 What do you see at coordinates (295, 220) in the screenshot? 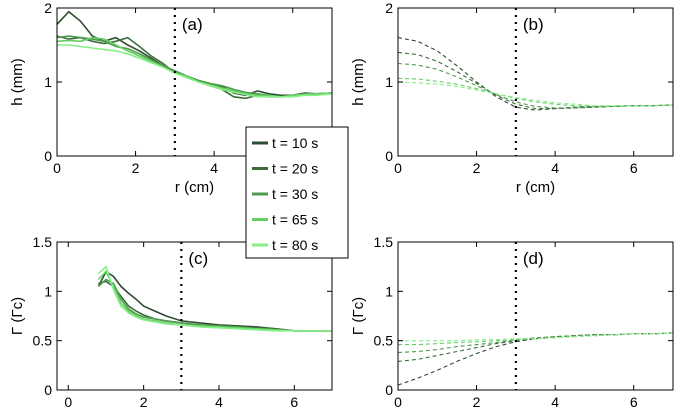
I see `legend-label: t = 65 s` at bounding box center [295, 220].